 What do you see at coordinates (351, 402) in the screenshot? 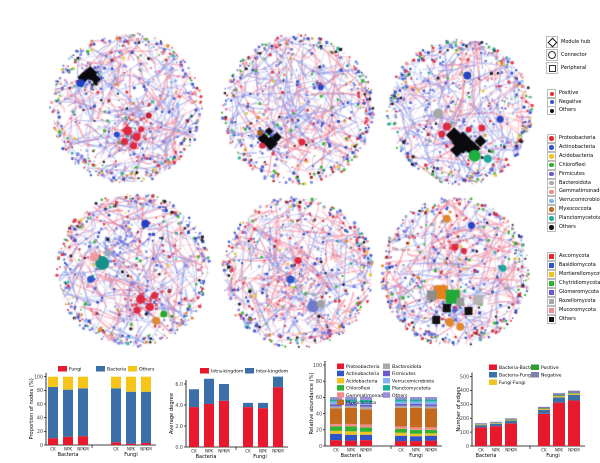
I see `bar-segment-Verrucomicrobiota` at bounding box center [351, 402].